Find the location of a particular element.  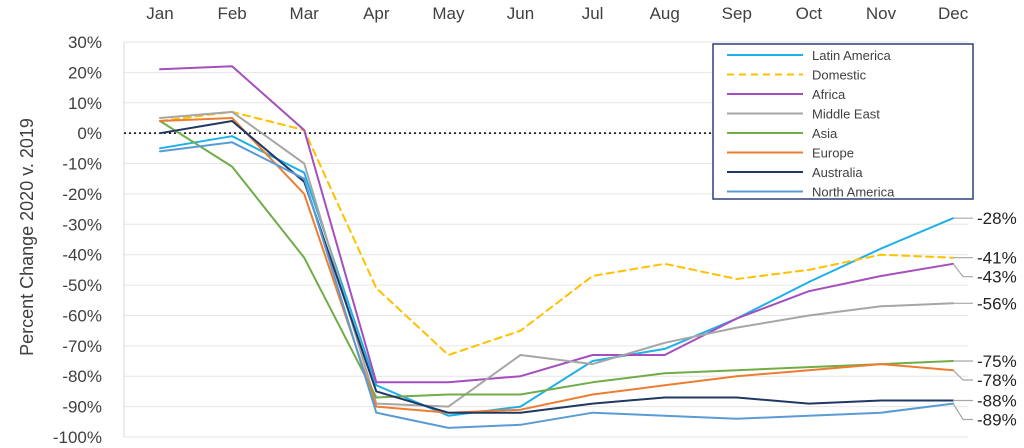

legend-label: Latin America is located at coordinates (852, 55).